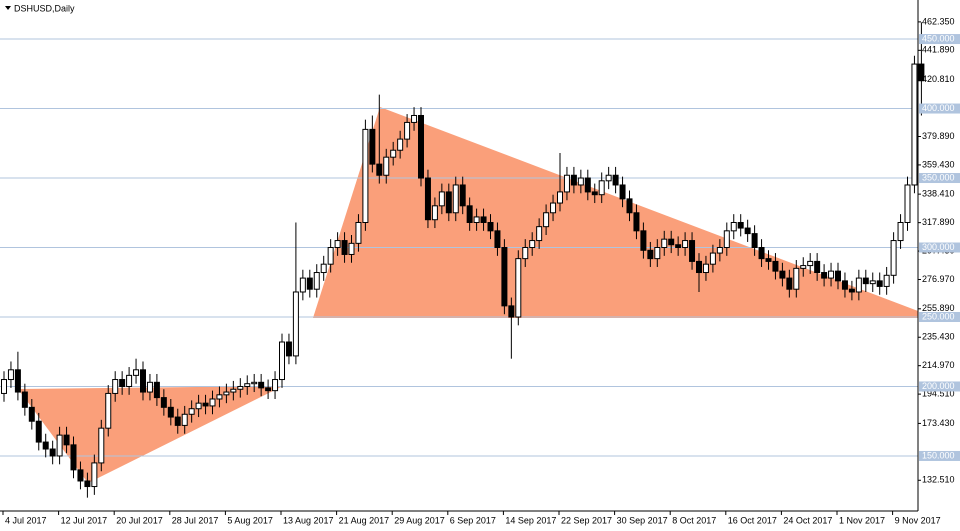 The height and width of the screenshot is (531, 960). I want to click on level-label: 400.000, so click(938, 108).